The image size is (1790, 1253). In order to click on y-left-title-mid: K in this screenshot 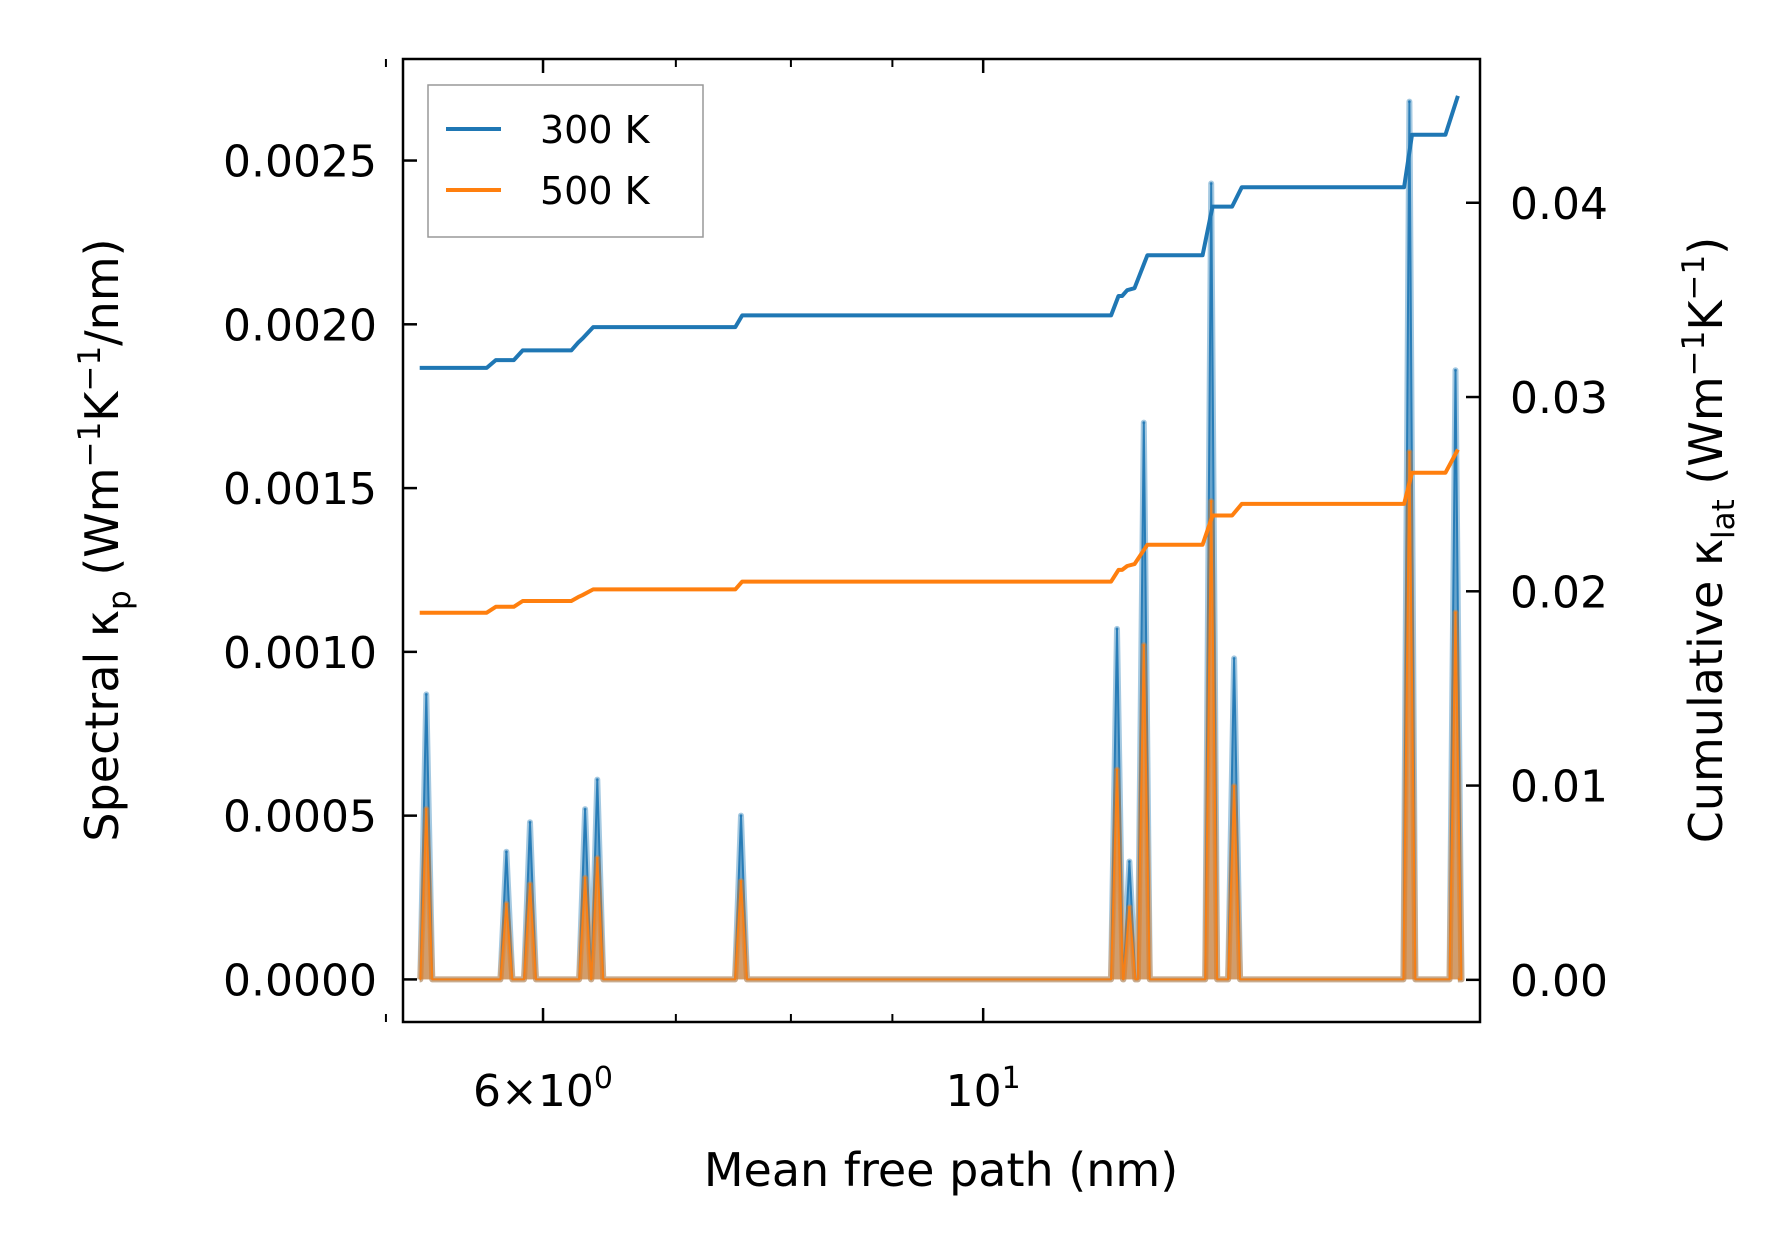, I will do `click(102, 406)`.